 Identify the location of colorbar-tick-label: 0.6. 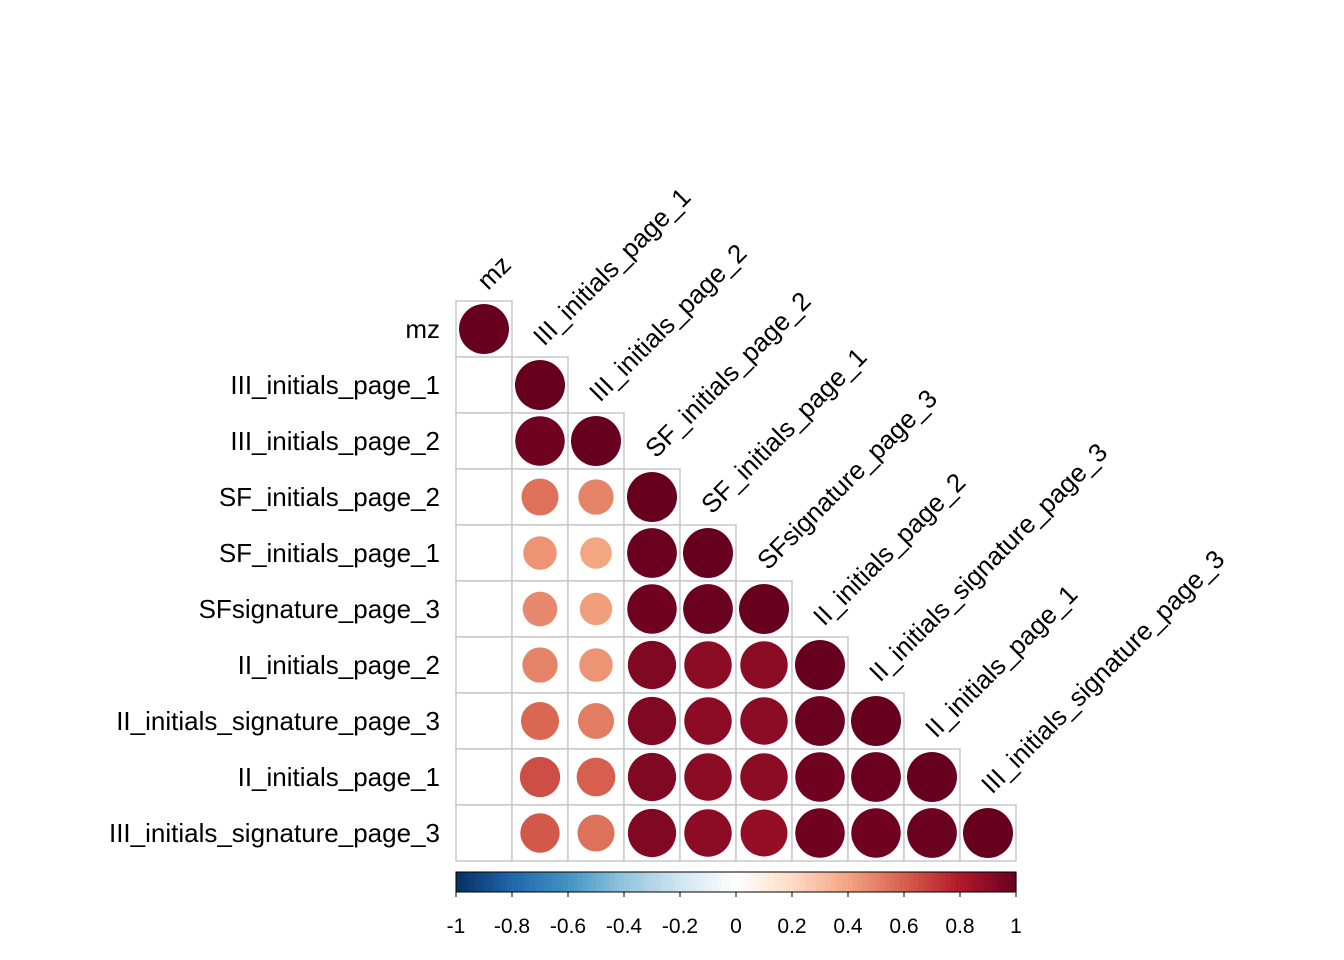
(903, 926).